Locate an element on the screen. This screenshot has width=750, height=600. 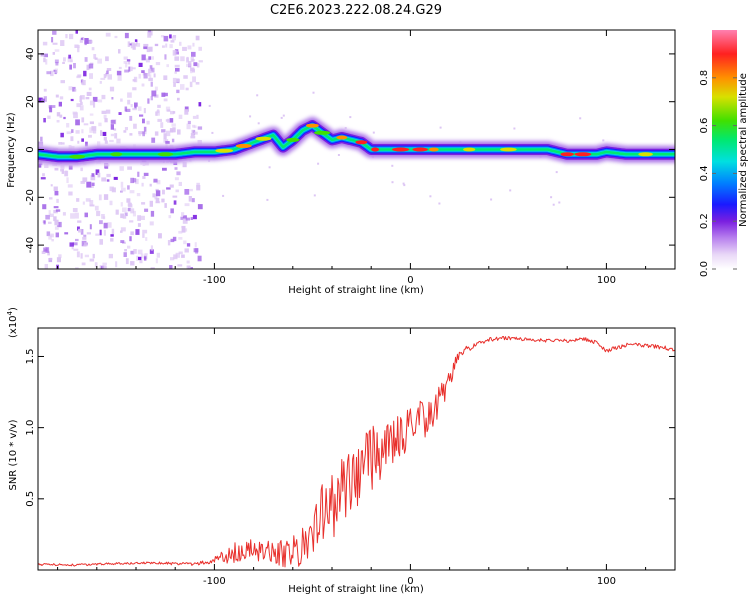
colorbar-tick-label: 0.2 is located at coordinates (704, 221).